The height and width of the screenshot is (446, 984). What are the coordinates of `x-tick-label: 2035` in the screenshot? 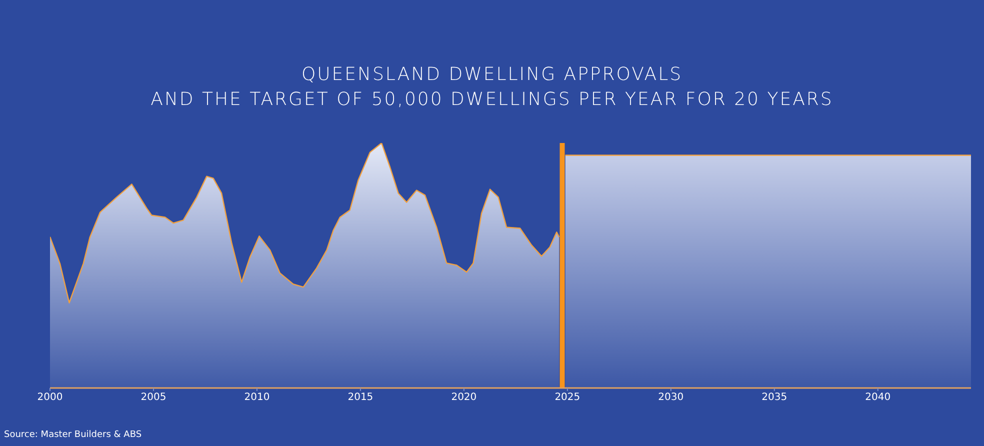 It's located at (775, 398).